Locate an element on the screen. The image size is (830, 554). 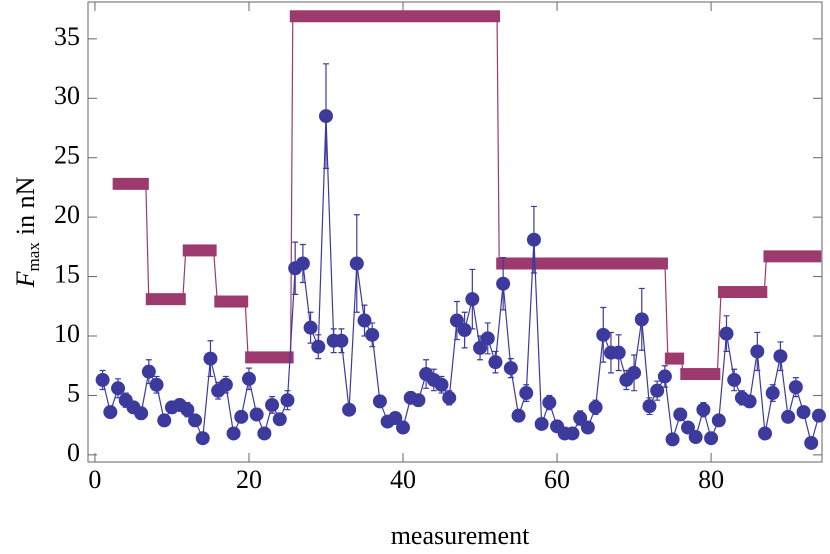
y-tick-label: 5 is located at coordinates (73, 392).